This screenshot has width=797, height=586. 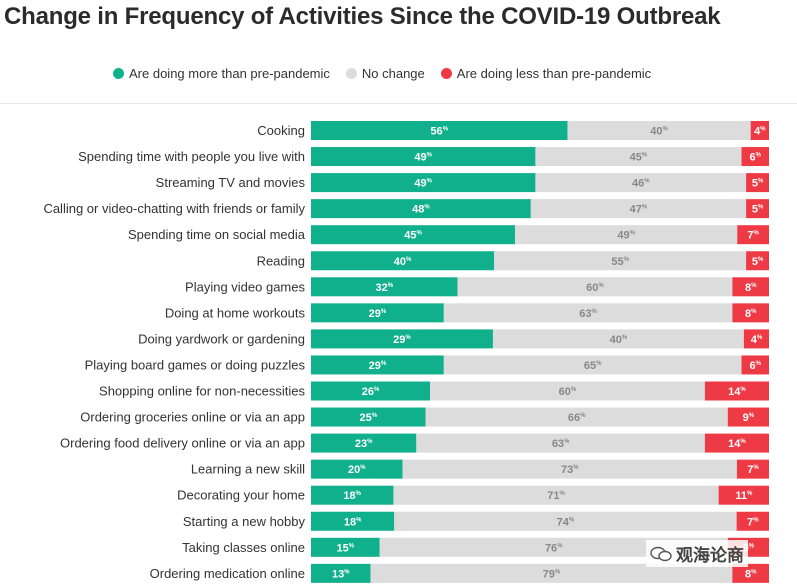 What do you see at coordinates (281, 260) in the screenshot?
I see `category-label: Reading` at bounding box center [281, 260].